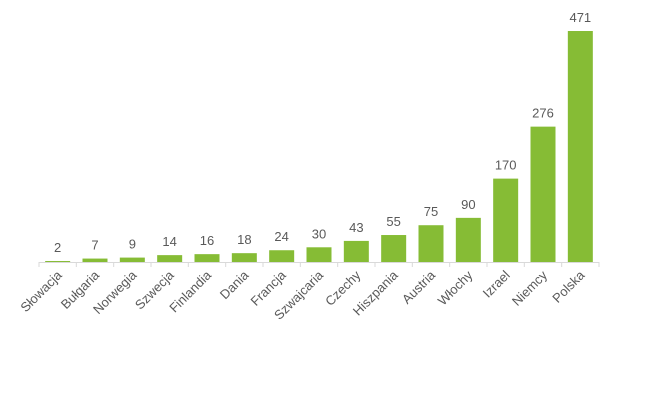 This screenshot has height=412, width=652. What do you see at coordinates (281, 236) in the screenshot?
I see `data-label-6: 24` at bounding box center [281, 236].